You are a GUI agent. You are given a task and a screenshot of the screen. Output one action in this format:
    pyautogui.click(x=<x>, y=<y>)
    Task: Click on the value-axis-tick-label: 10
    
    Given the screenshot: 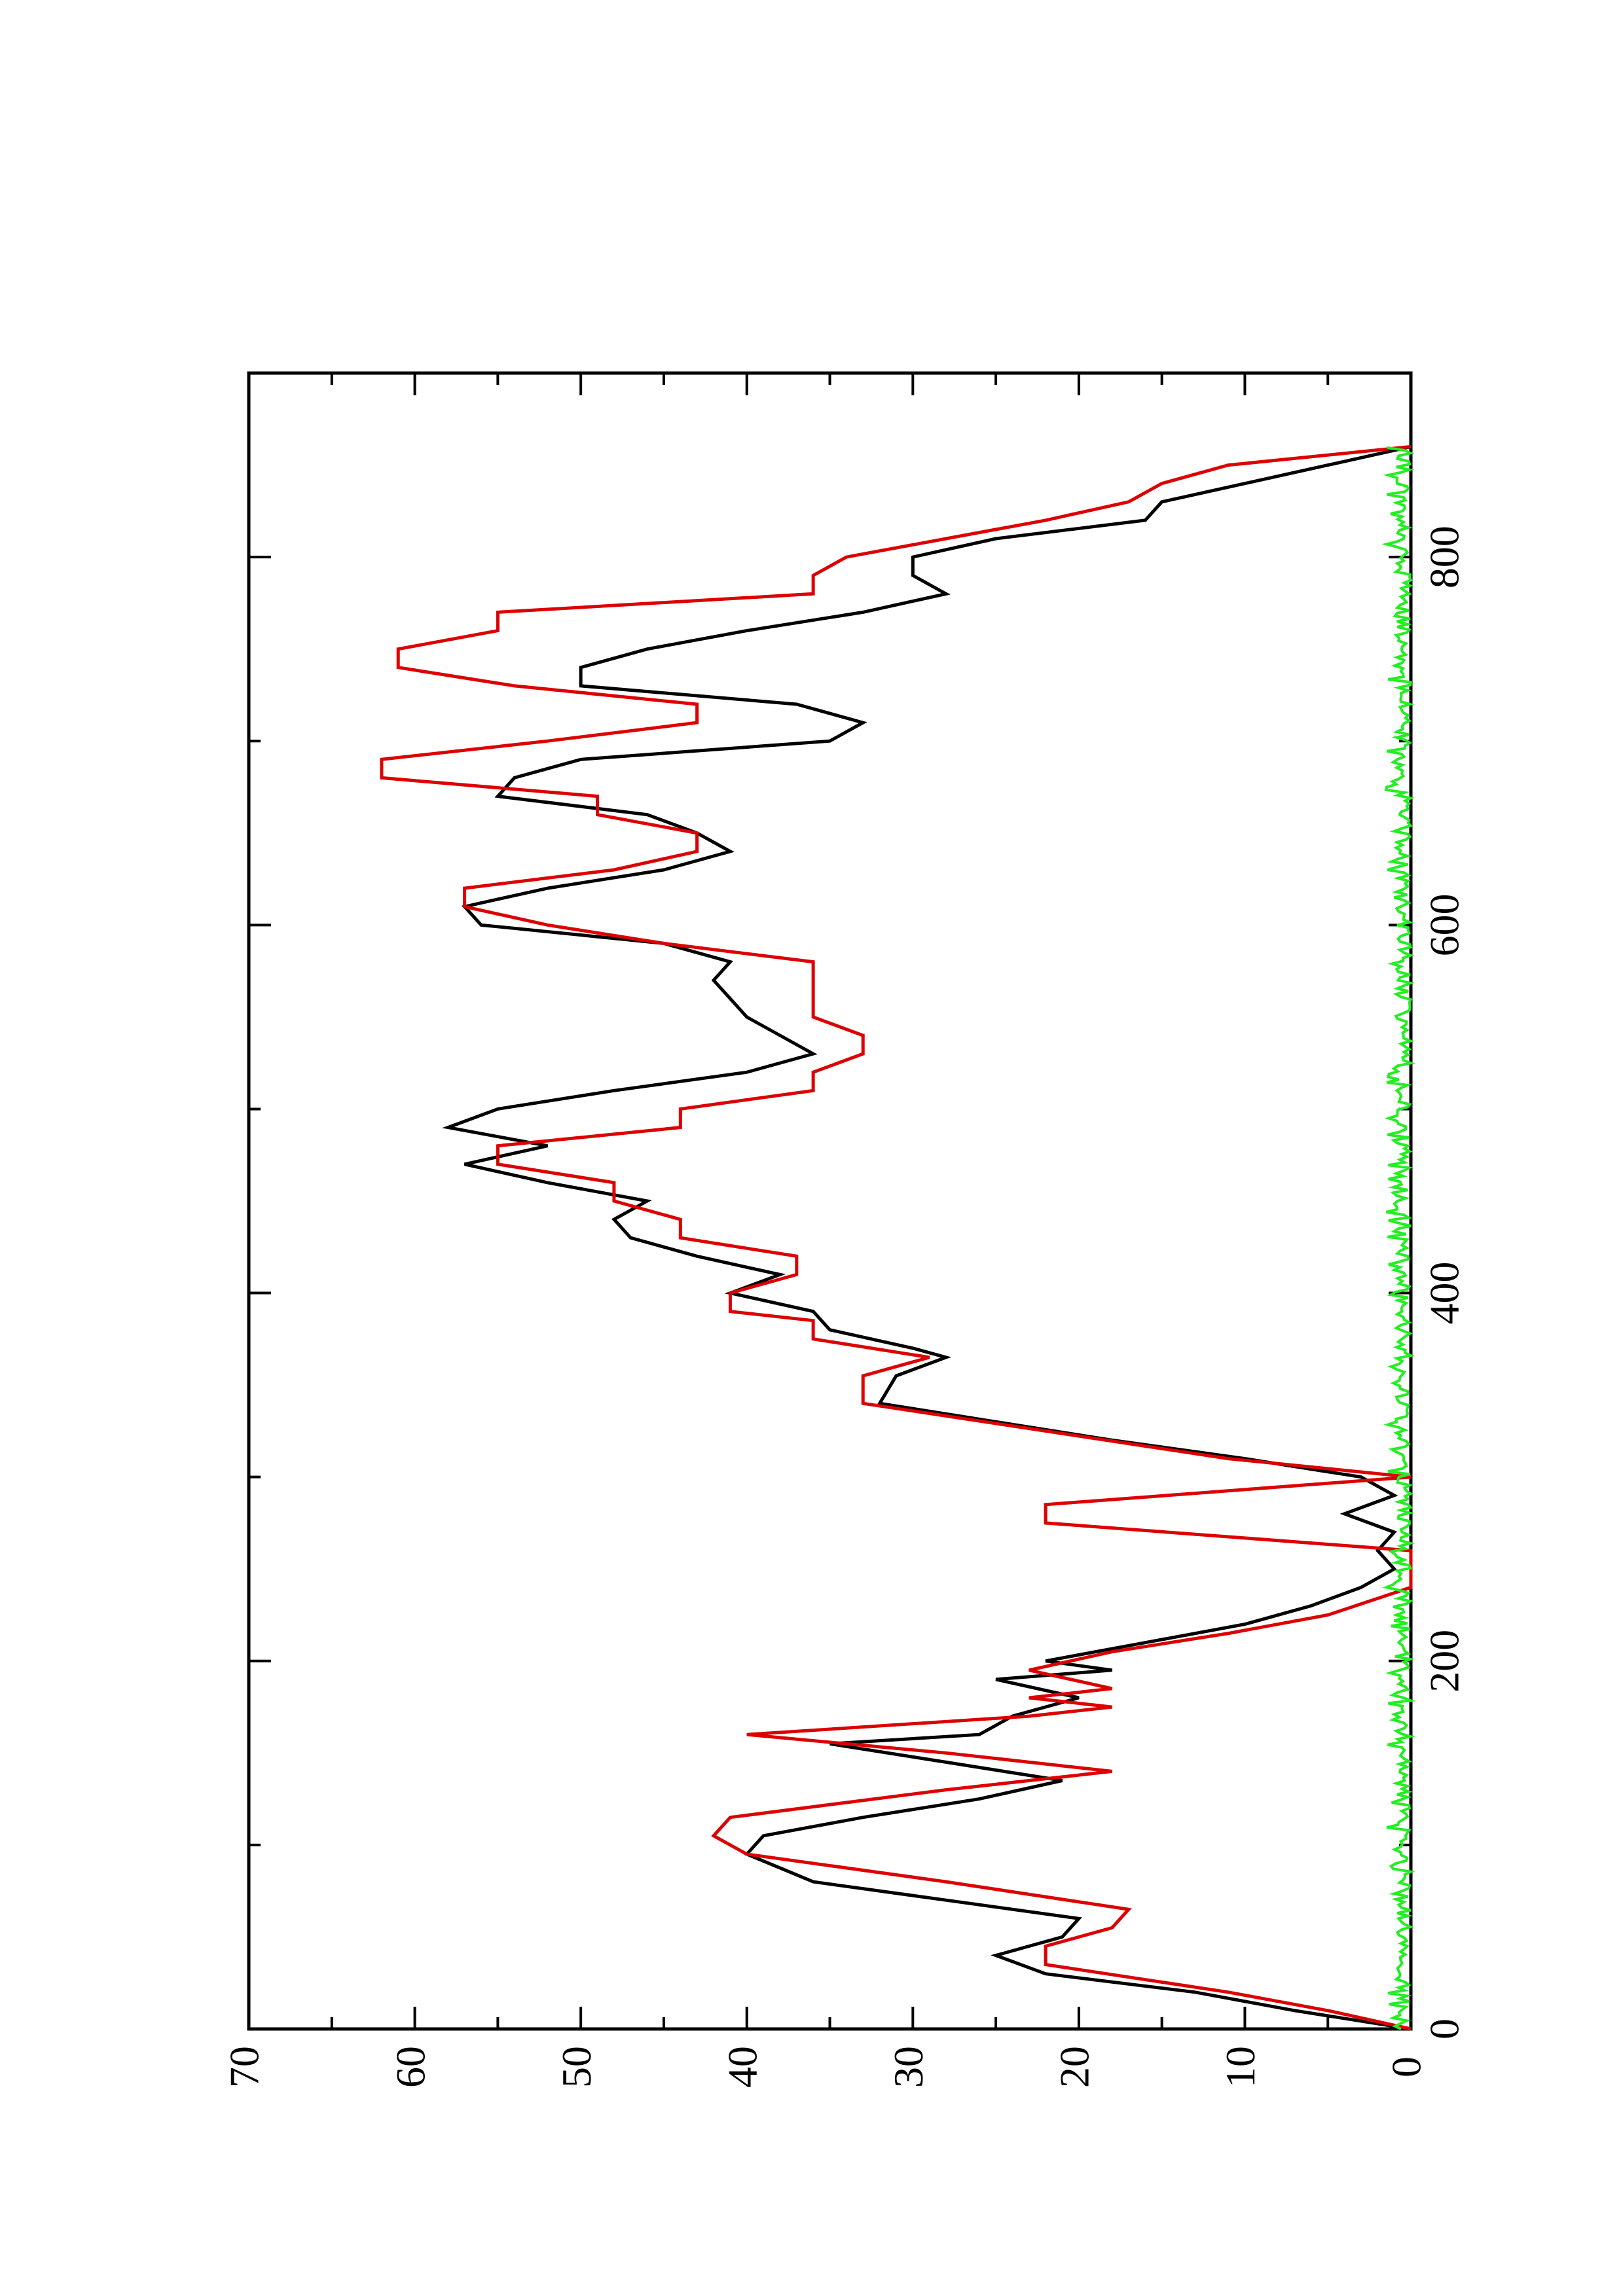 What is the action you would take?
    pyautogui.click(x=1240, y=2067)
    